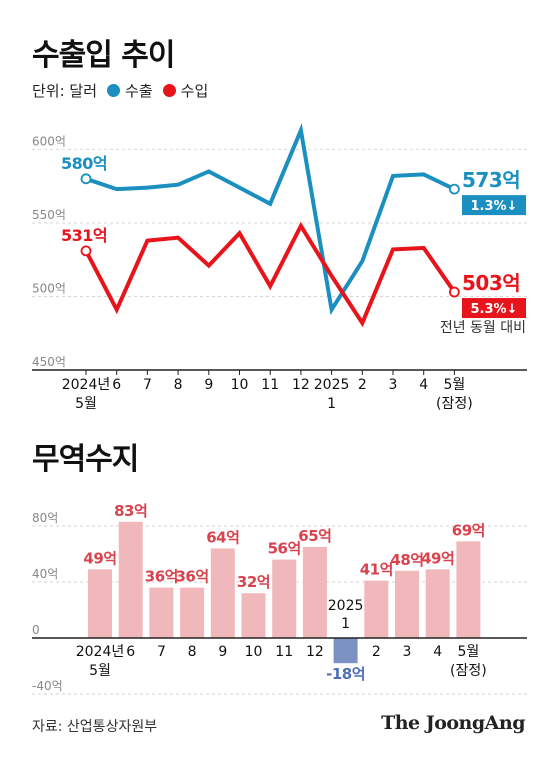  I want to click on series-first-value-label: 580억, so click(84, 163).